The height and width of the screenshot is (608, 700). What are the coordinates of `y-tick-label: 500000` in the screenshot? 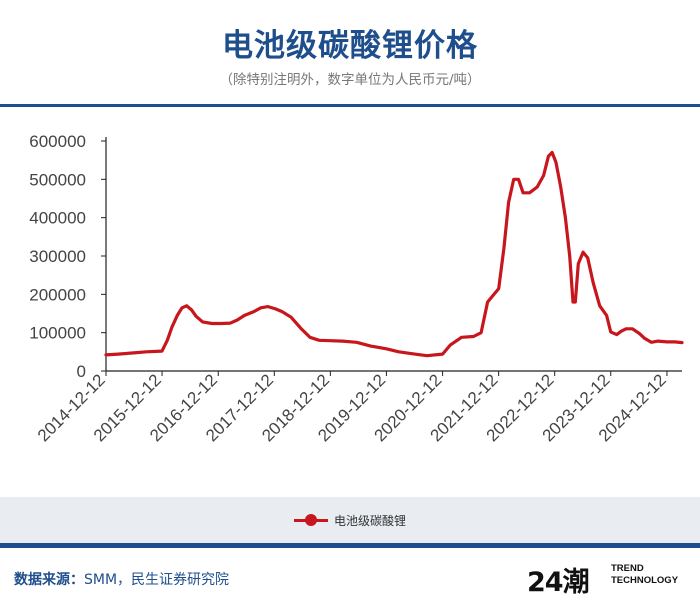 It's located at (57, 179).